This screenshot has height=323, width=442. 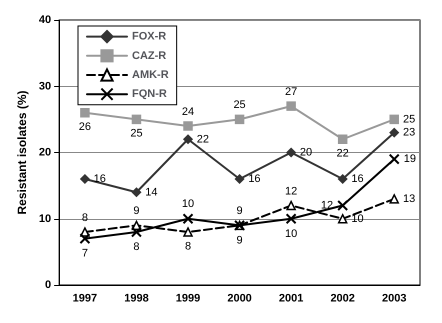 I want to click on legend-label: FQN-R, so click(x=149, y=94).